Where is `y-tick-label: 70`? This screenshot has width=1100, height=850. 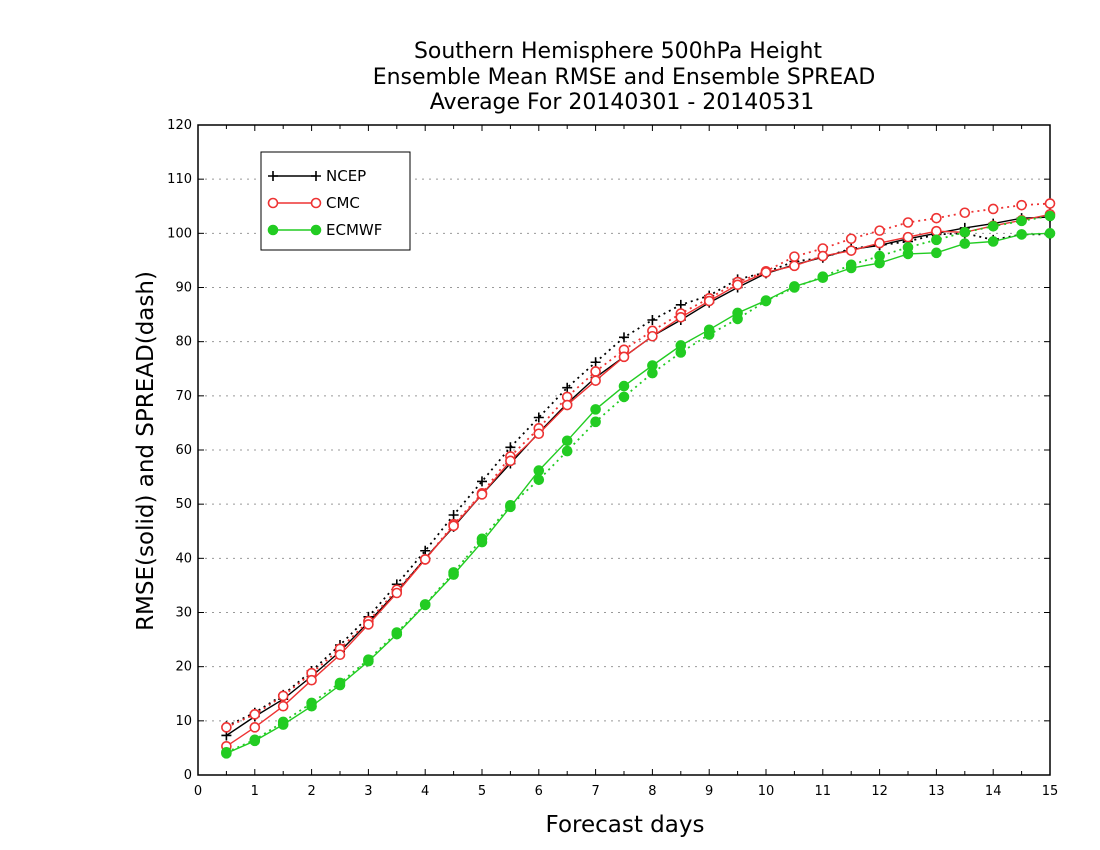 y-tick-label: 70 is located at coordinates (183, 396).